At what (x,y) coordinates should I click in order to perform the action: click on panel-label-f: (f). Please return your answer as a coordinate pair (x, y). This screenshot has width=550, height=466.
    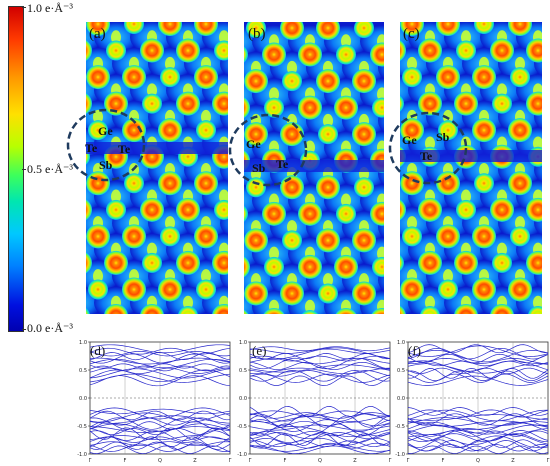
    Looking at the image, I should click on (414, 350).